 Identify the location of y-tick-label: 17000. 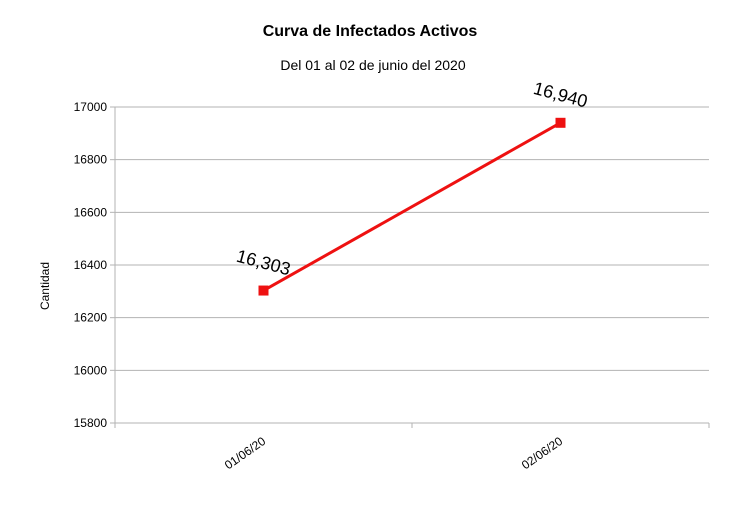
(91, 107).